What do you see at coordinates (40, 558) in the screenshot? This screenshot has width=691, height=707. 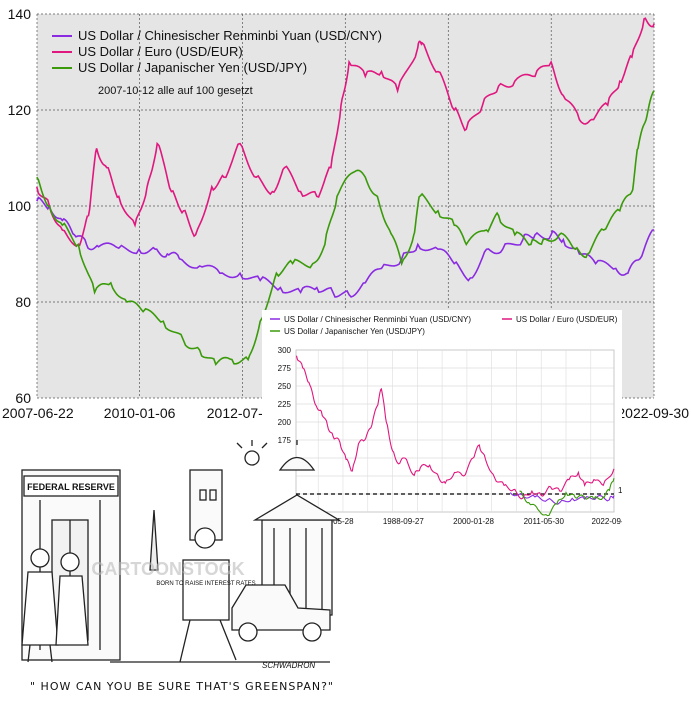 I see `man-figure` at bounding box center [40, 558].